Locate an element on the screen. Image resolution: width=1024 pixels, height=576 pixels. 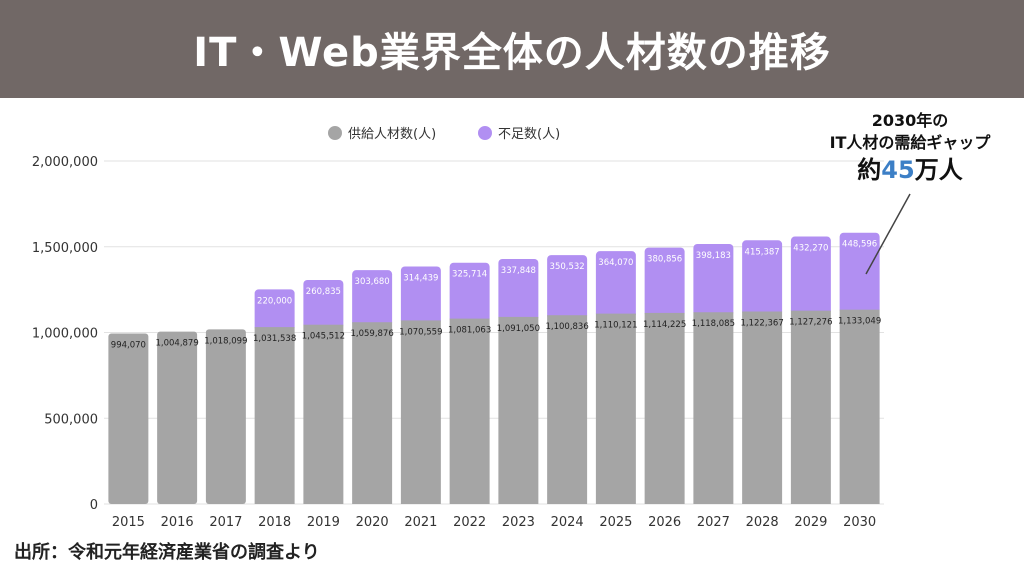
annotation-number: 45 is located at coordinates (898, 170).